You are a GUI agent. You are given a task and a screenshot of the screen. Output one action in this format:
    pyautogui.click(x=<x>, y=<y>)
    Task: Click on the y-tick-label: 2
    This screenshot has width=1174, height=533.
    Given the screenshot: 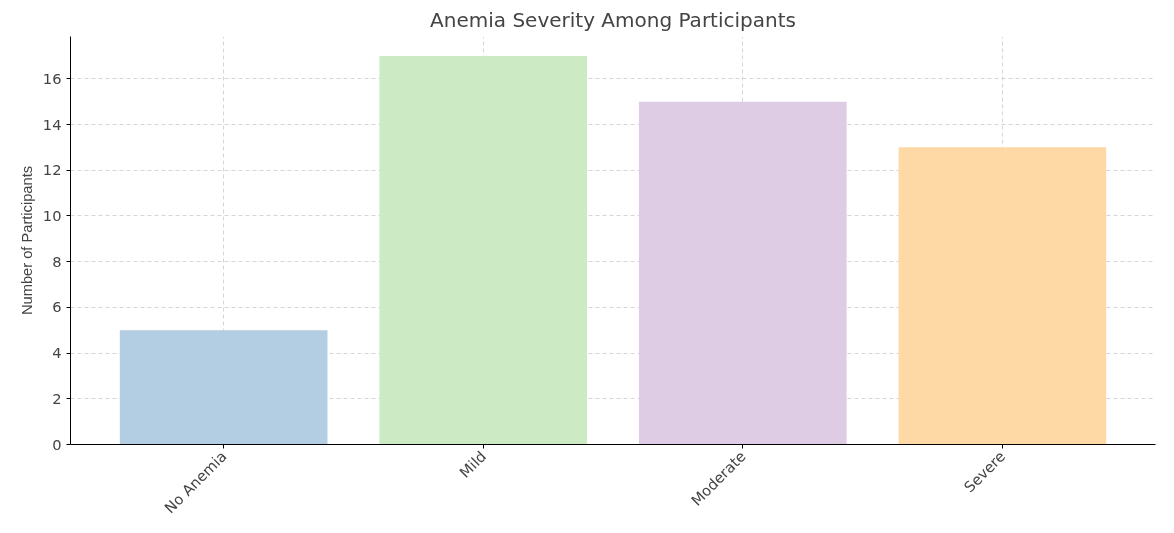 What is the action you would take?
    pyautogui.click(x=57, y=398)
    